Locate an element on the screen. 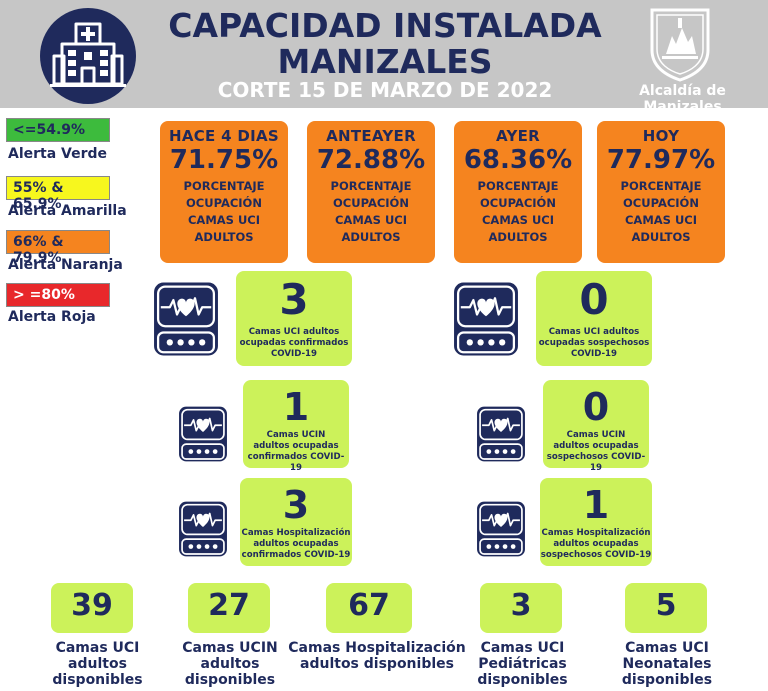  occupancy-value: 68.36% is located at coordinates (518, 160).